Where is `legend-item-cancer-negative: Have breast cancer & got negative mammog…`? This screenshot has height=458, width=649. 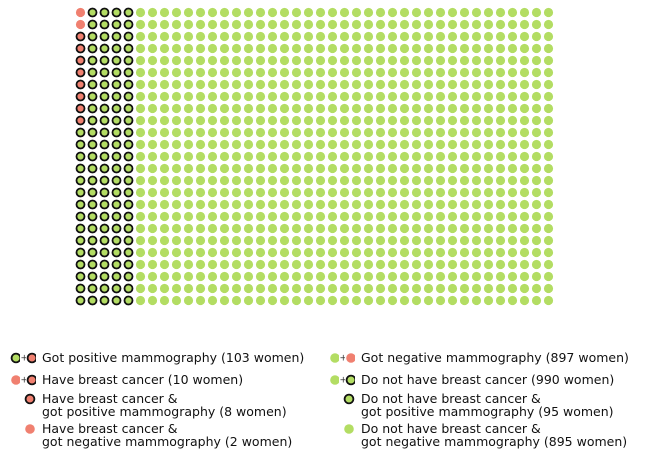
legend-item-cancer-negative: Have breast cancer & got negative mammog… is located at coordinates (151, 435).